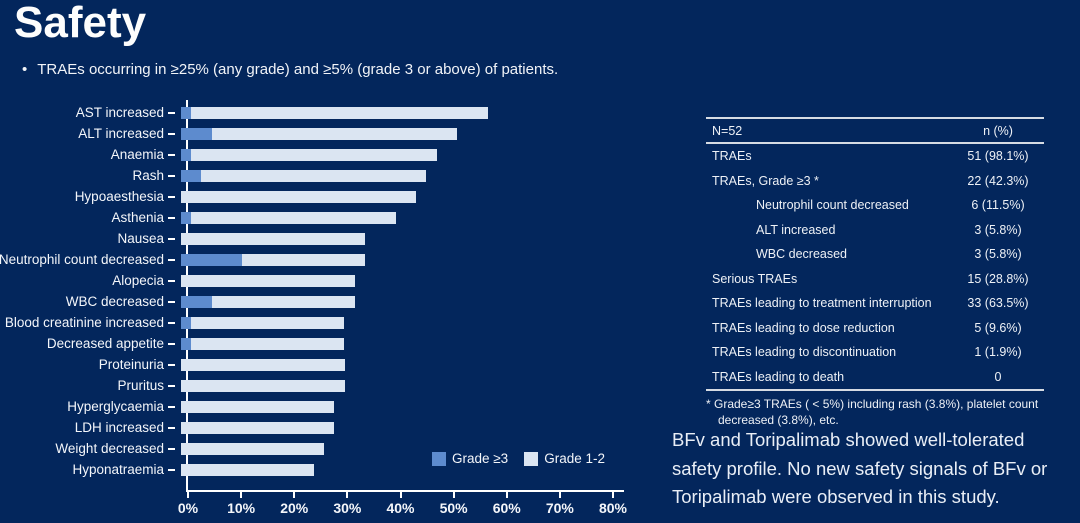  Describe the element at coordinates (998, 352) in the screenshot. I see `table-row-value: 1 (1.9%)` at that location.